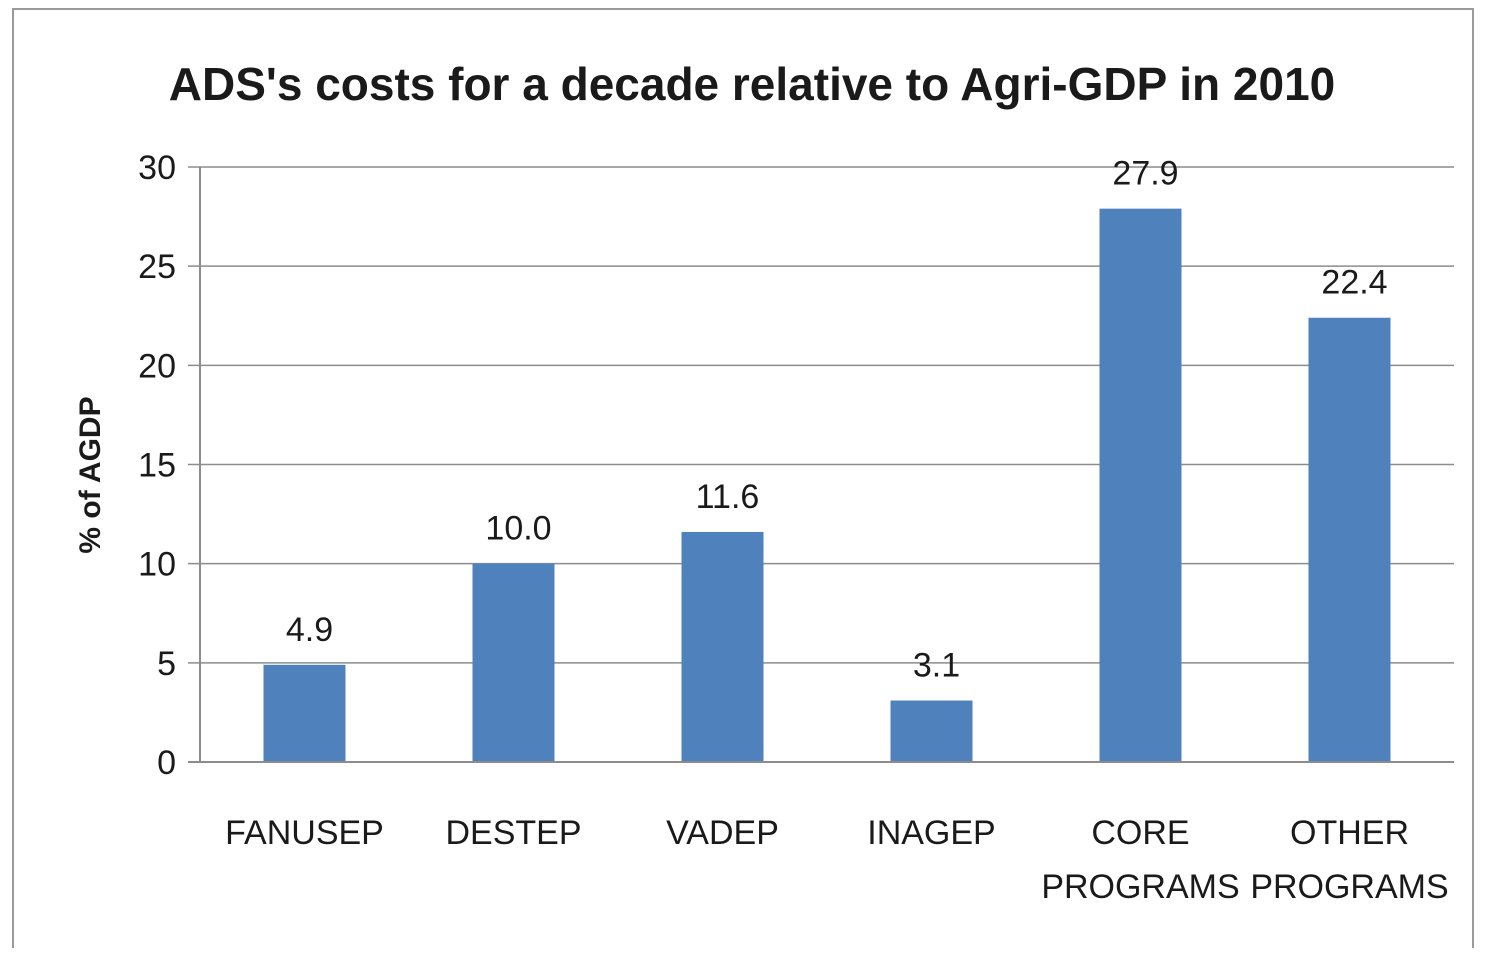  Describe the element at coordinates (157, 565) in the screenshot. I see `y-tick-label: 10` at that location.